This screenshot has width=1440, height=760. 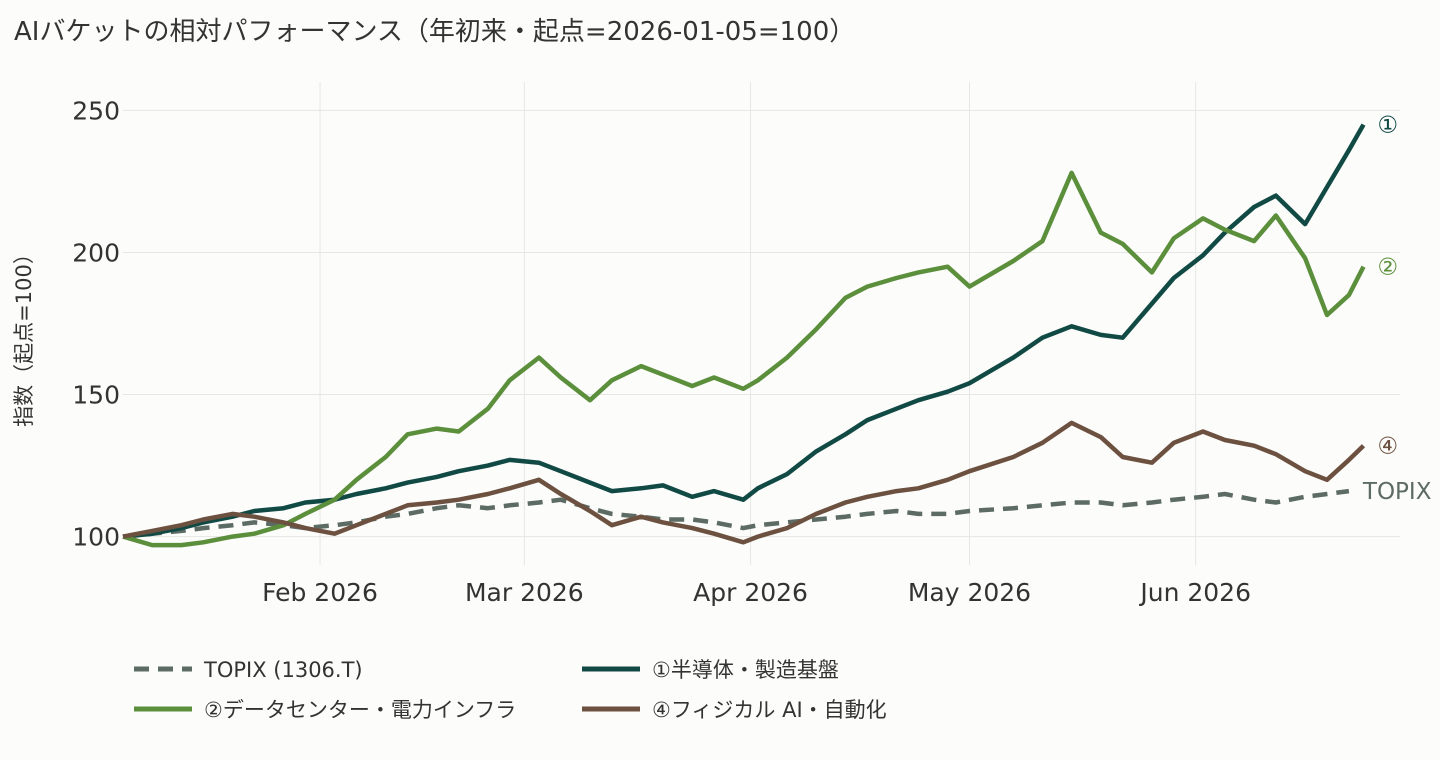 I want to click on x-tick-label: Jun 2026, so click(x=1194, y=592).